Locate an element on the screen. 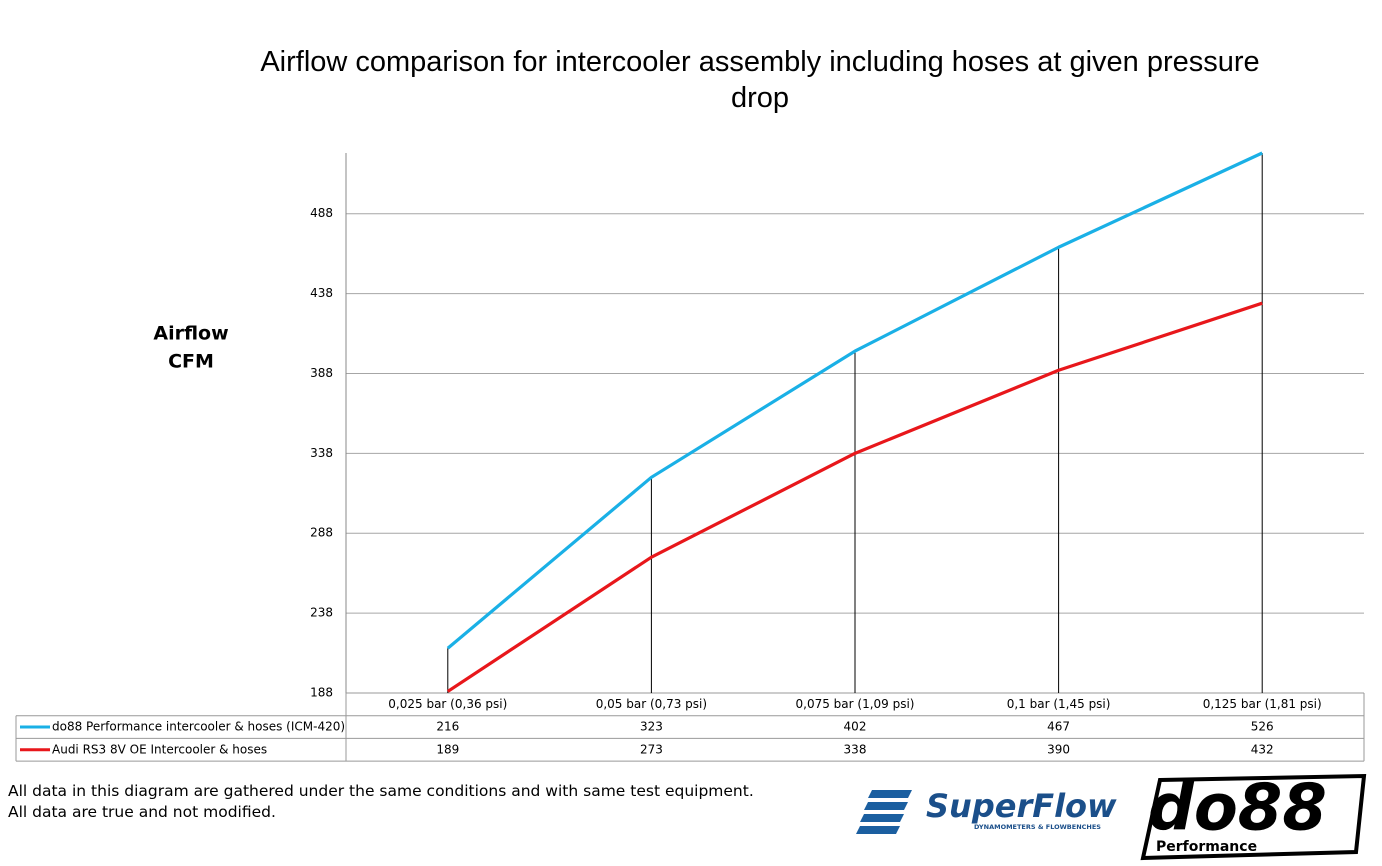  y-tick-label: 188 is located at coordinates (321, 693).